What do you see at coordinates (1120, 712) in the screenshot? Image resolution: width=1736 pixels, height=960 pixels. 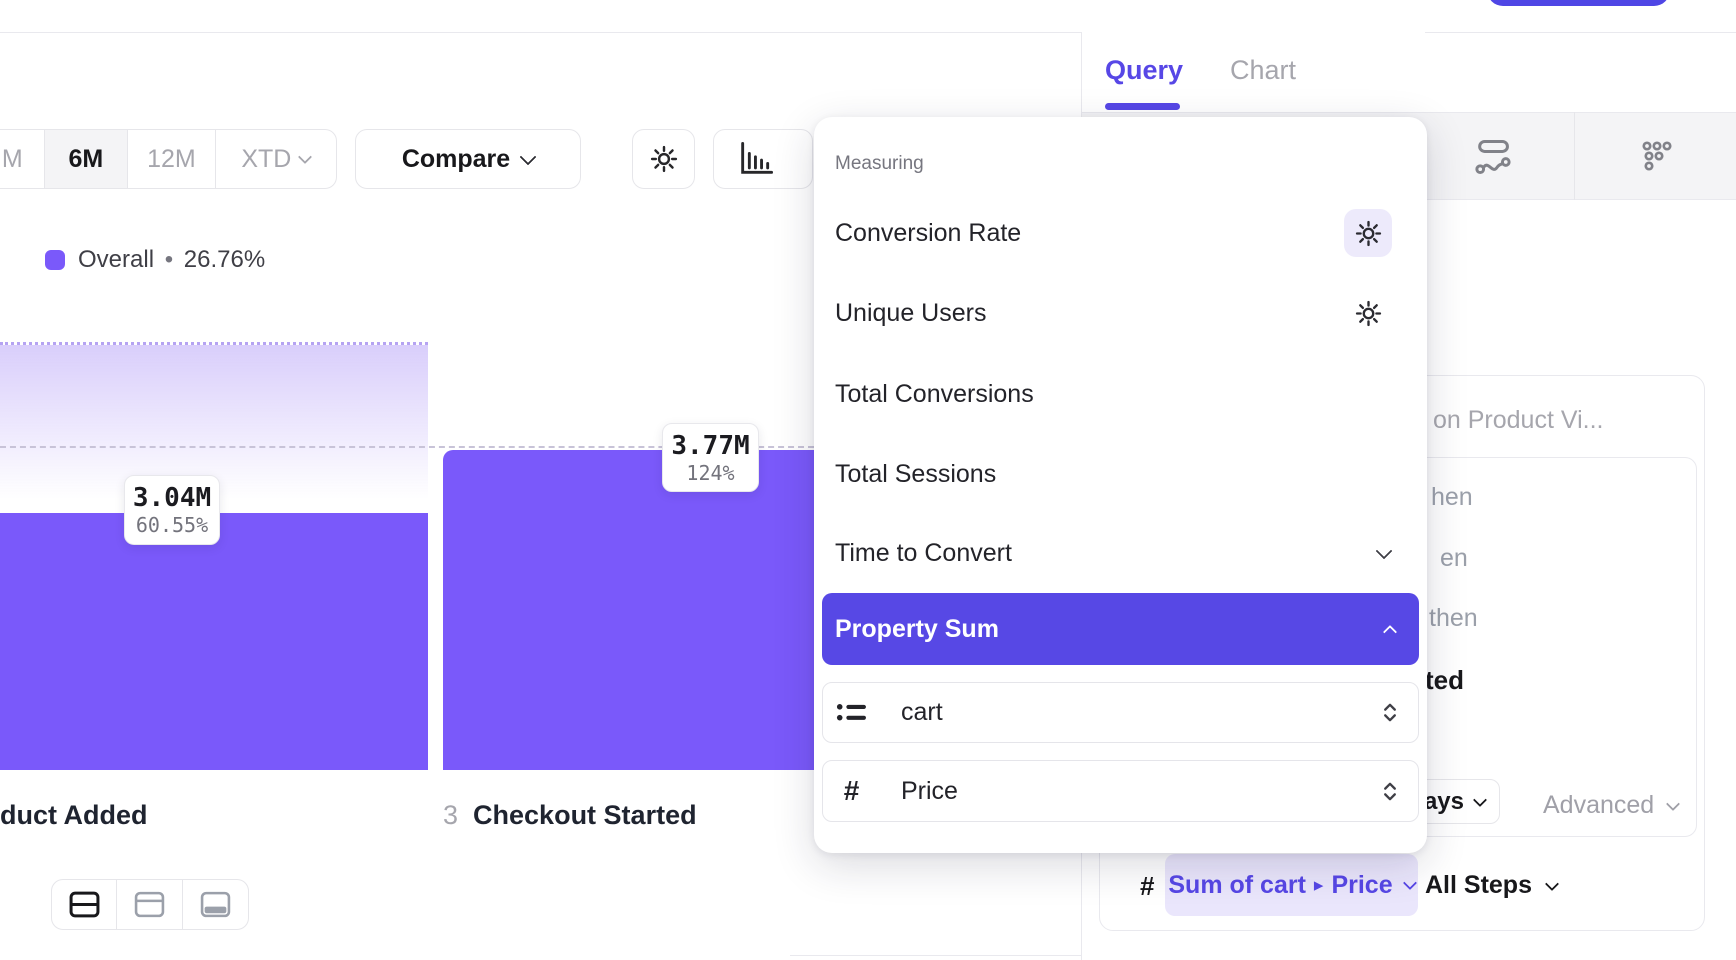 I see `property-group-select: cart` at bounding box center [1120, 712].